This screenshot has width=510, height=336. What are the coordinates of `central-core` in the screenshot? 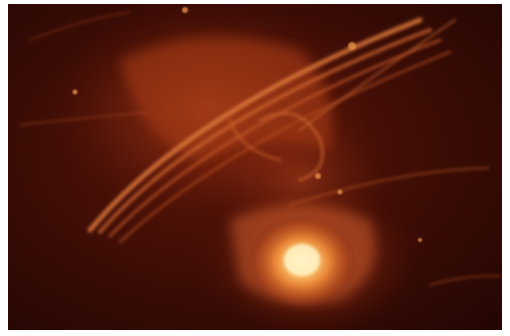 It's located at (302, 260).